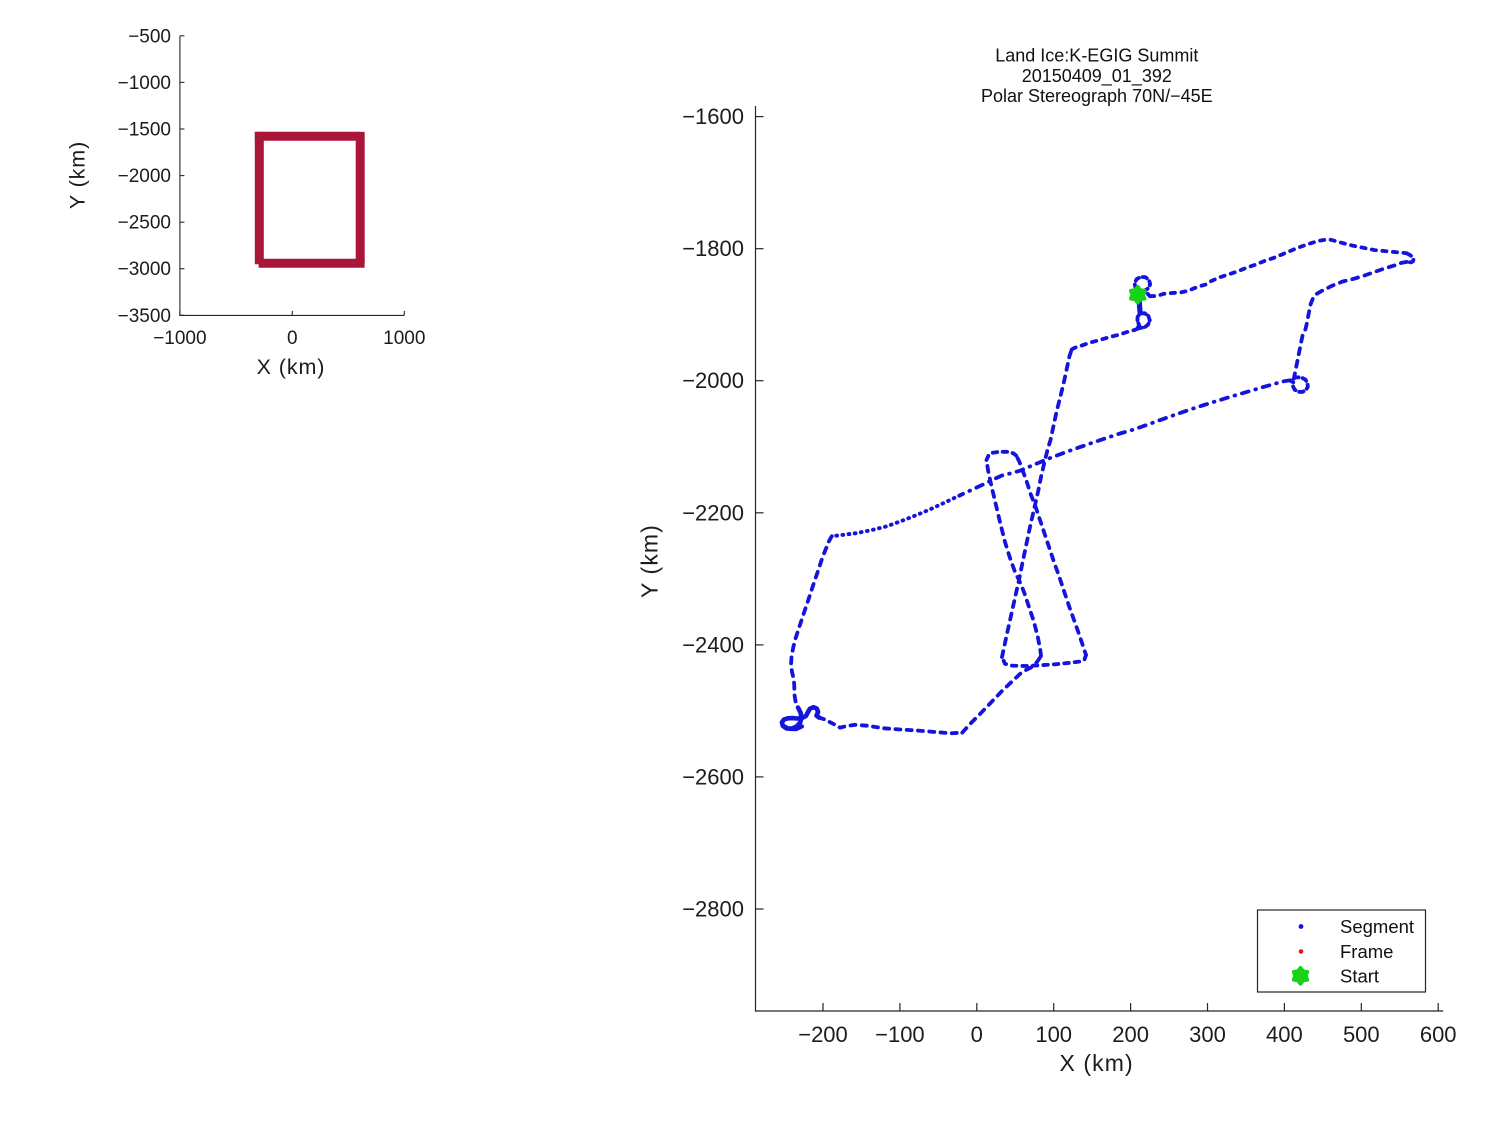 Image resolution: width=1500 pixels, height=1125 pixels. I want to click on svg-text: −200, so click(823, 1034).